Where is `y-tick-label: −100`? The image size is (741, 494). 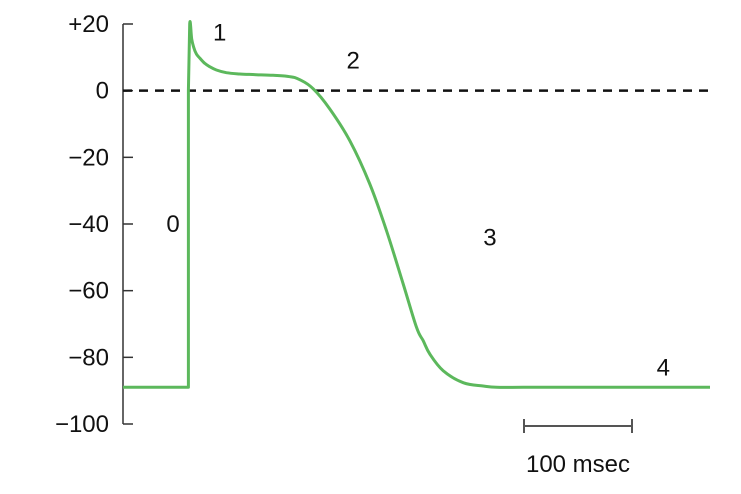 y-tick-label: −100 is located at coordinates (82, 424).